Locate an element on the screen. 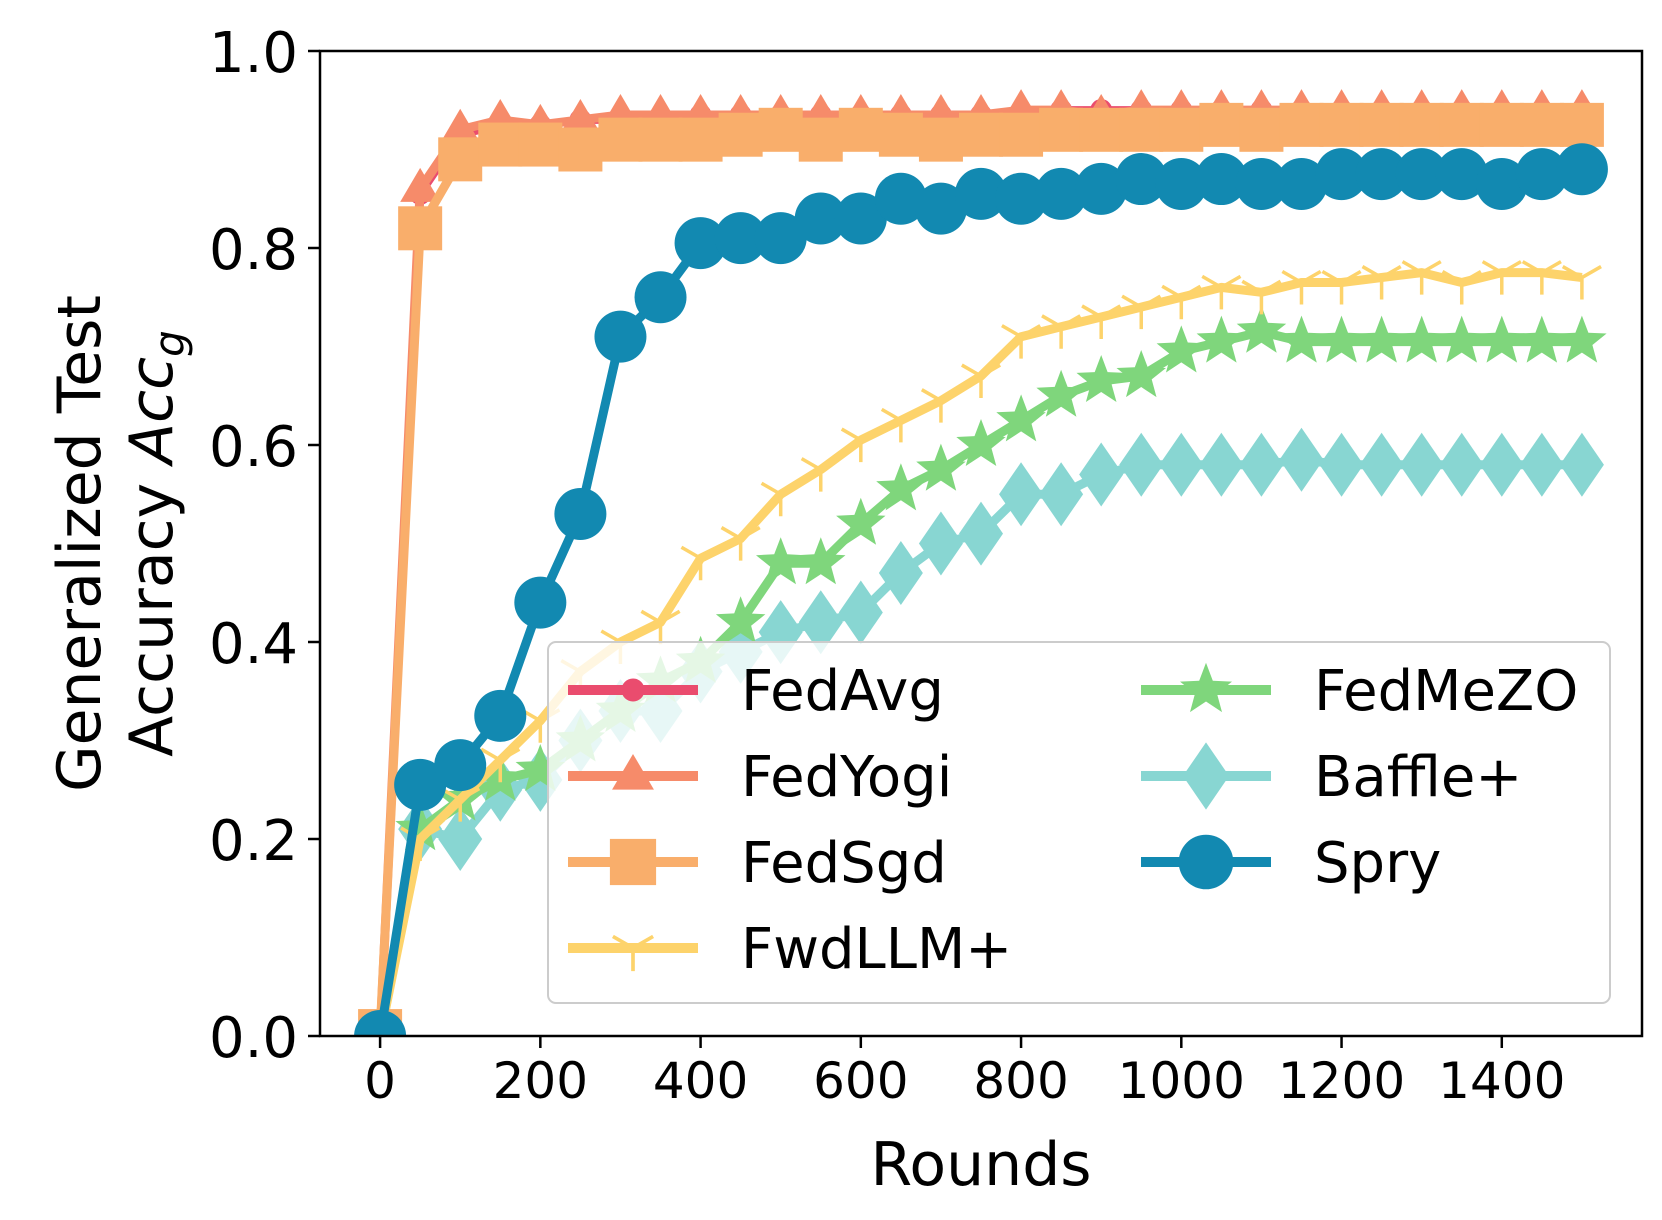  legend-marker-fedmezo is located at coordinates (1206, 687).